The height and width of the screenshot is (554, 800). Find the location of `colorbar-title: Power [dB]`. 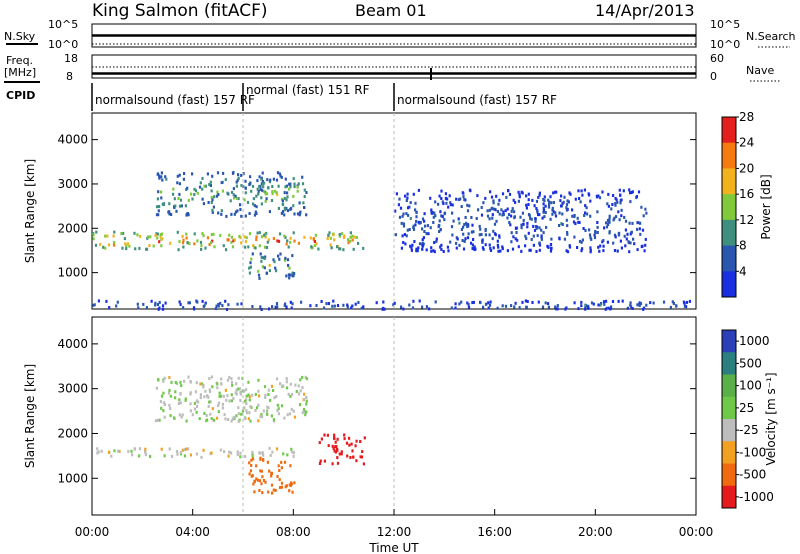

colorbar-title: Power [dB] is located at coordinates (766, 206).